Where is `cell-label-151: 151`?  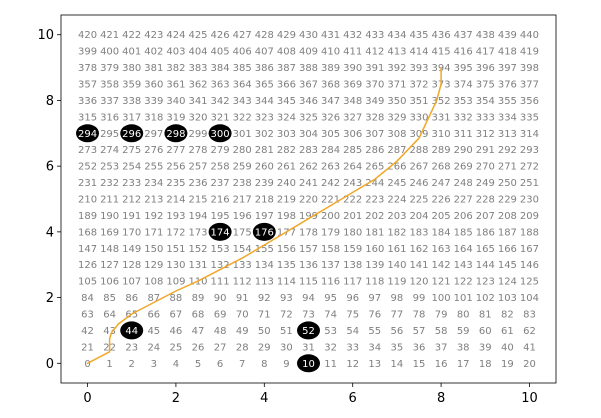
cell-label-151: 151 is located at coordinates (175, 249).